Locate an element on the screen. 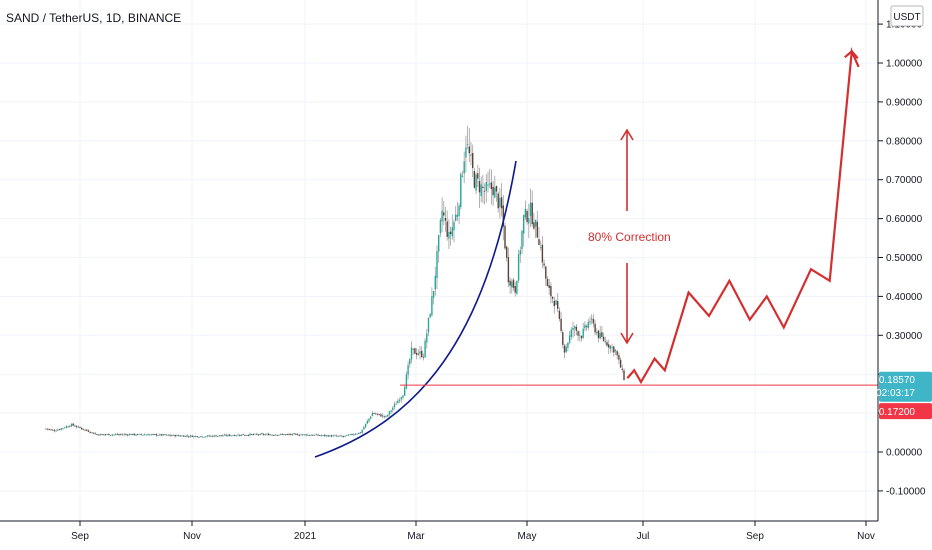  time-tick-label: Sep is located at coordinates (755, 536).